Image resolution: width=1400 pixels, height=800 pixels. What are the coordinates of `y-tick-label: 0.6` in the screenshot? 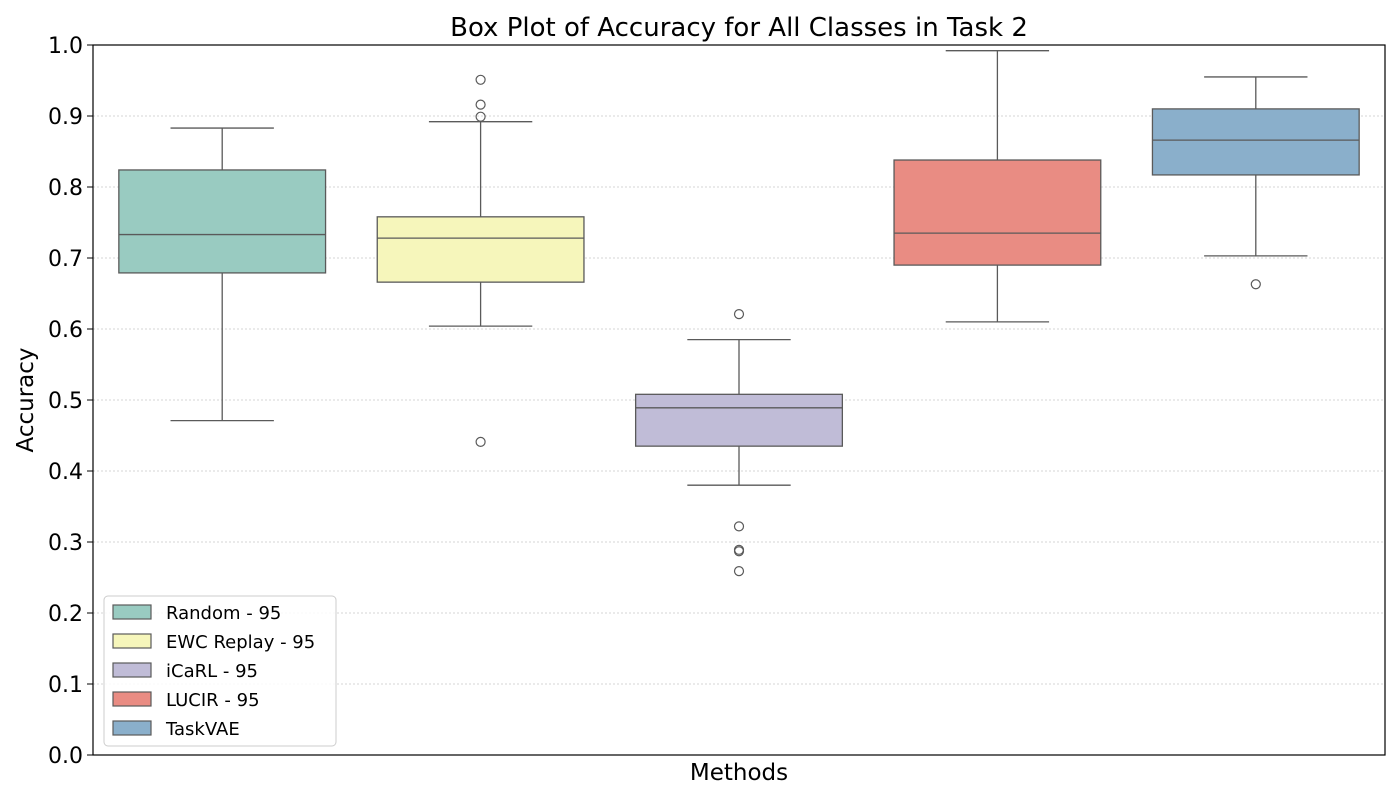 It's located at (65, 330).